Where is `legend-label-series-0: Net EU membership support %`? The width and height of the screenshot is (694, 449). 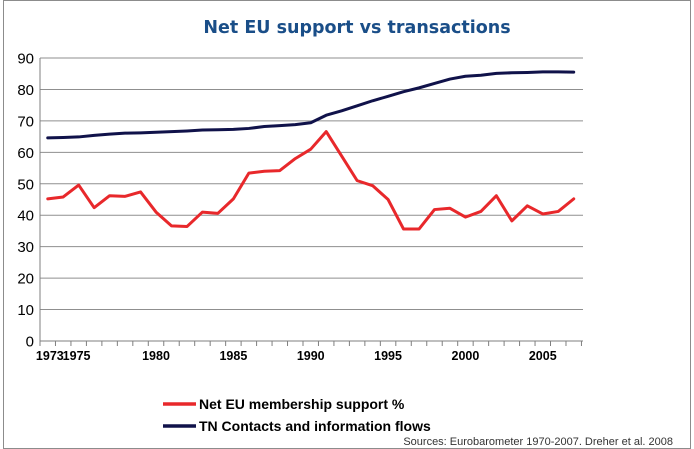
legend-label-series-0: Net EU membership support % is located at coordinates (302, 404).